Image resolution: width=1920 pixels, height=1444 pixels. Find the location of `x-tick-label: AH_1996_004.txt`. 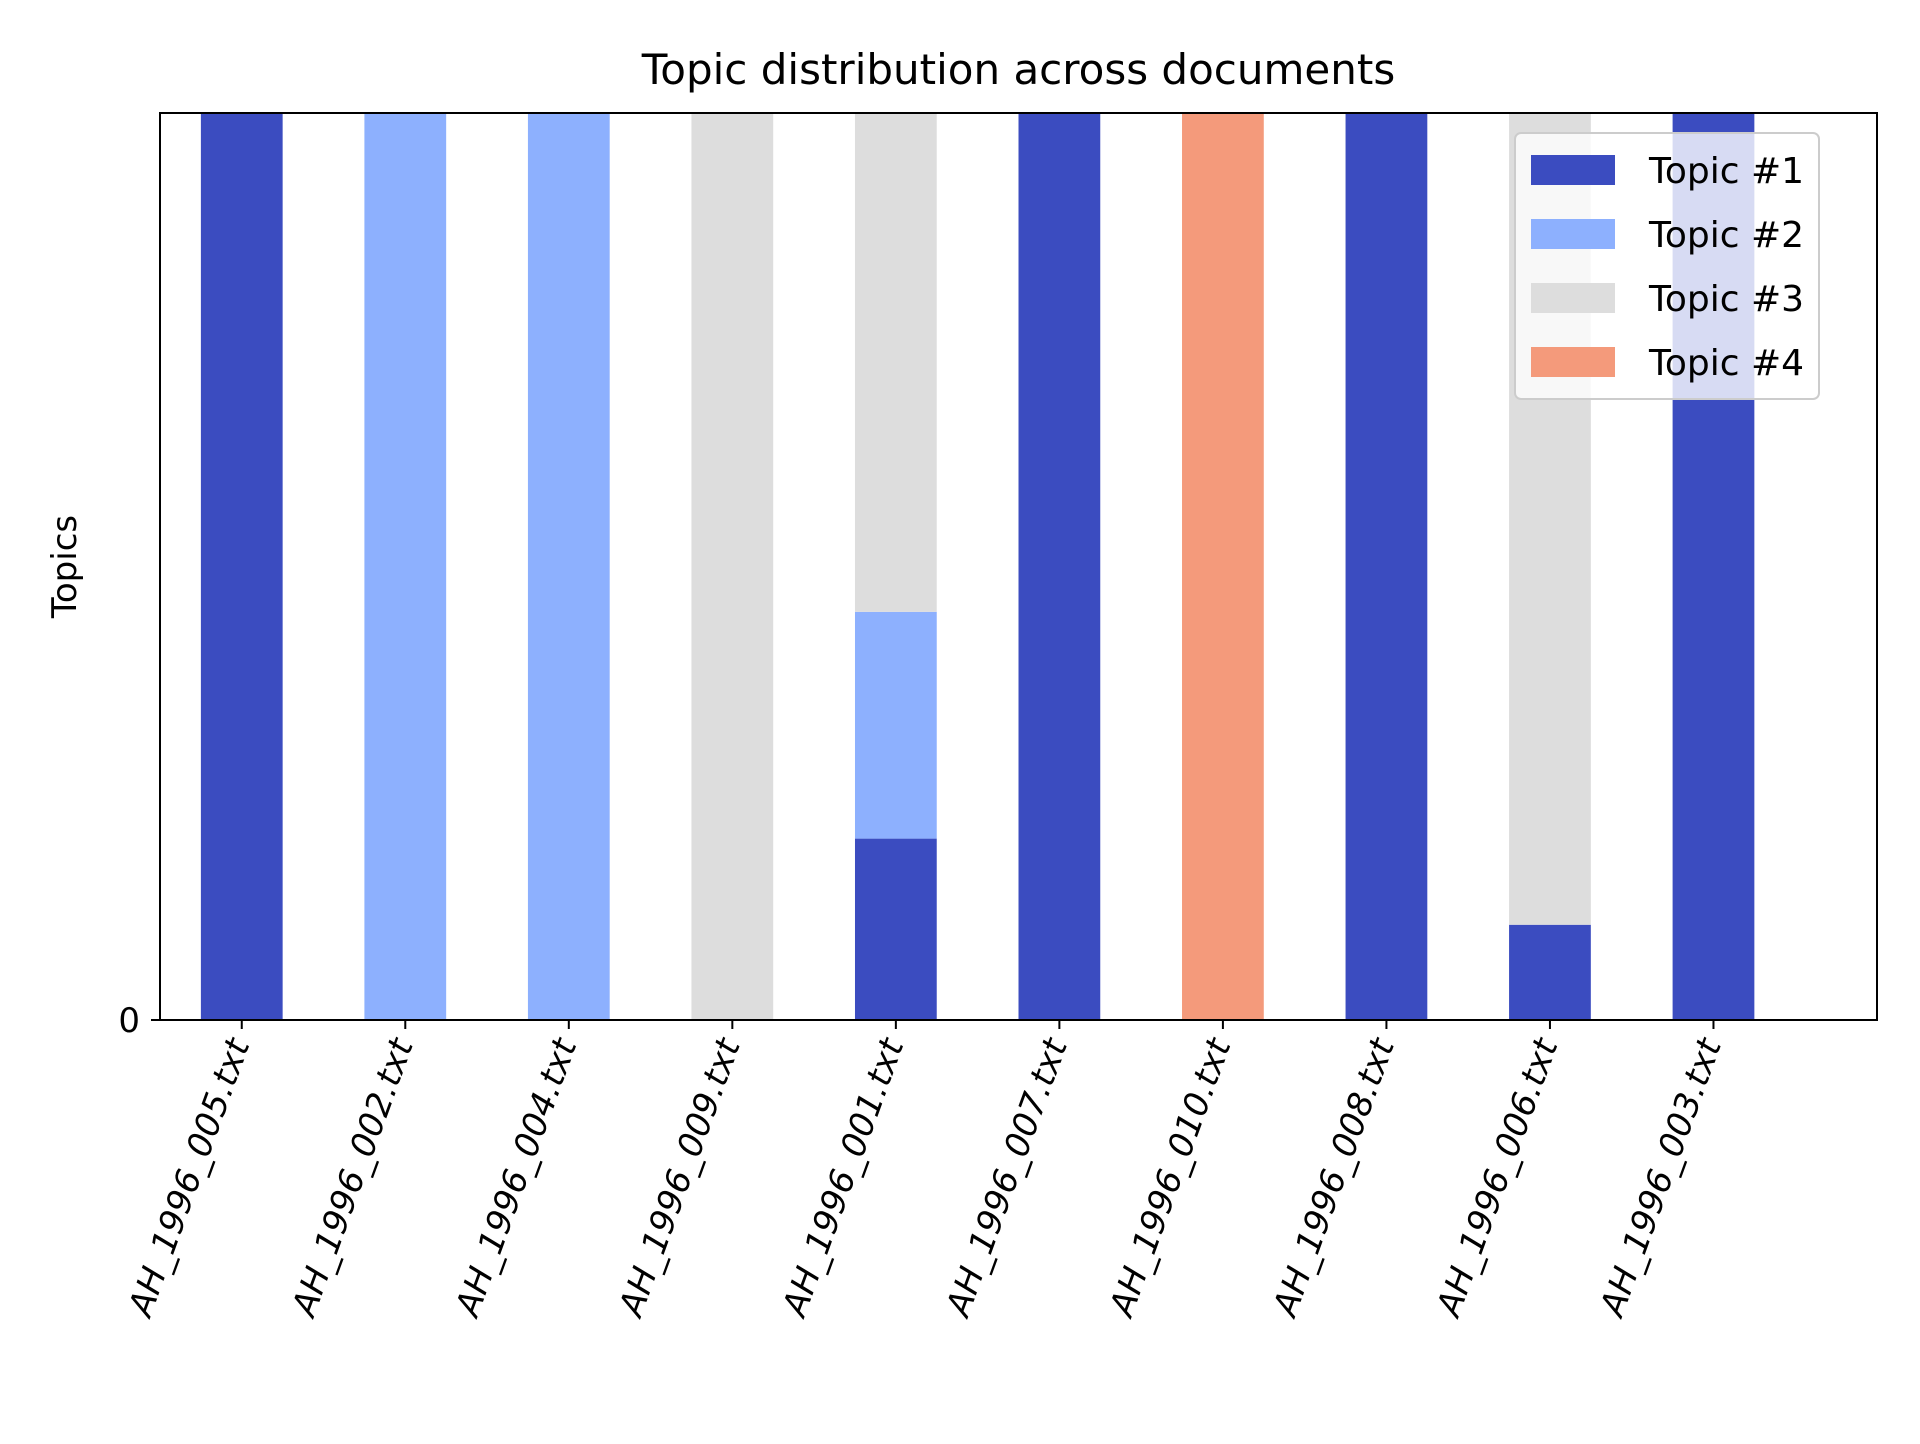

x-tick-label: AH_1996_004.txt is located at coordinates (516, 1177).